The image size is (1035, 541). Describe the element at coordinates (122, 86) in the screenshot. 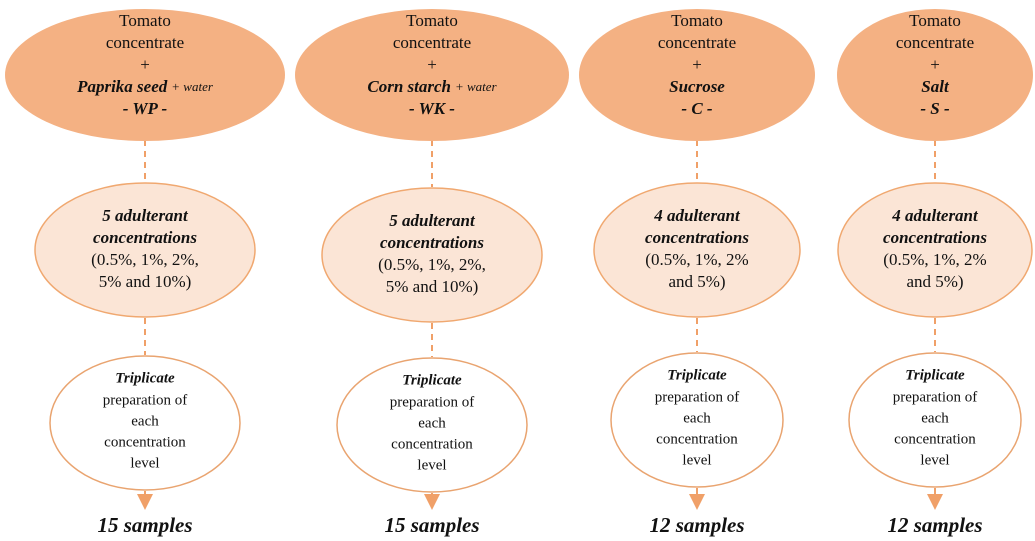

I see `adulterant-name: Paprika seed` at that location.